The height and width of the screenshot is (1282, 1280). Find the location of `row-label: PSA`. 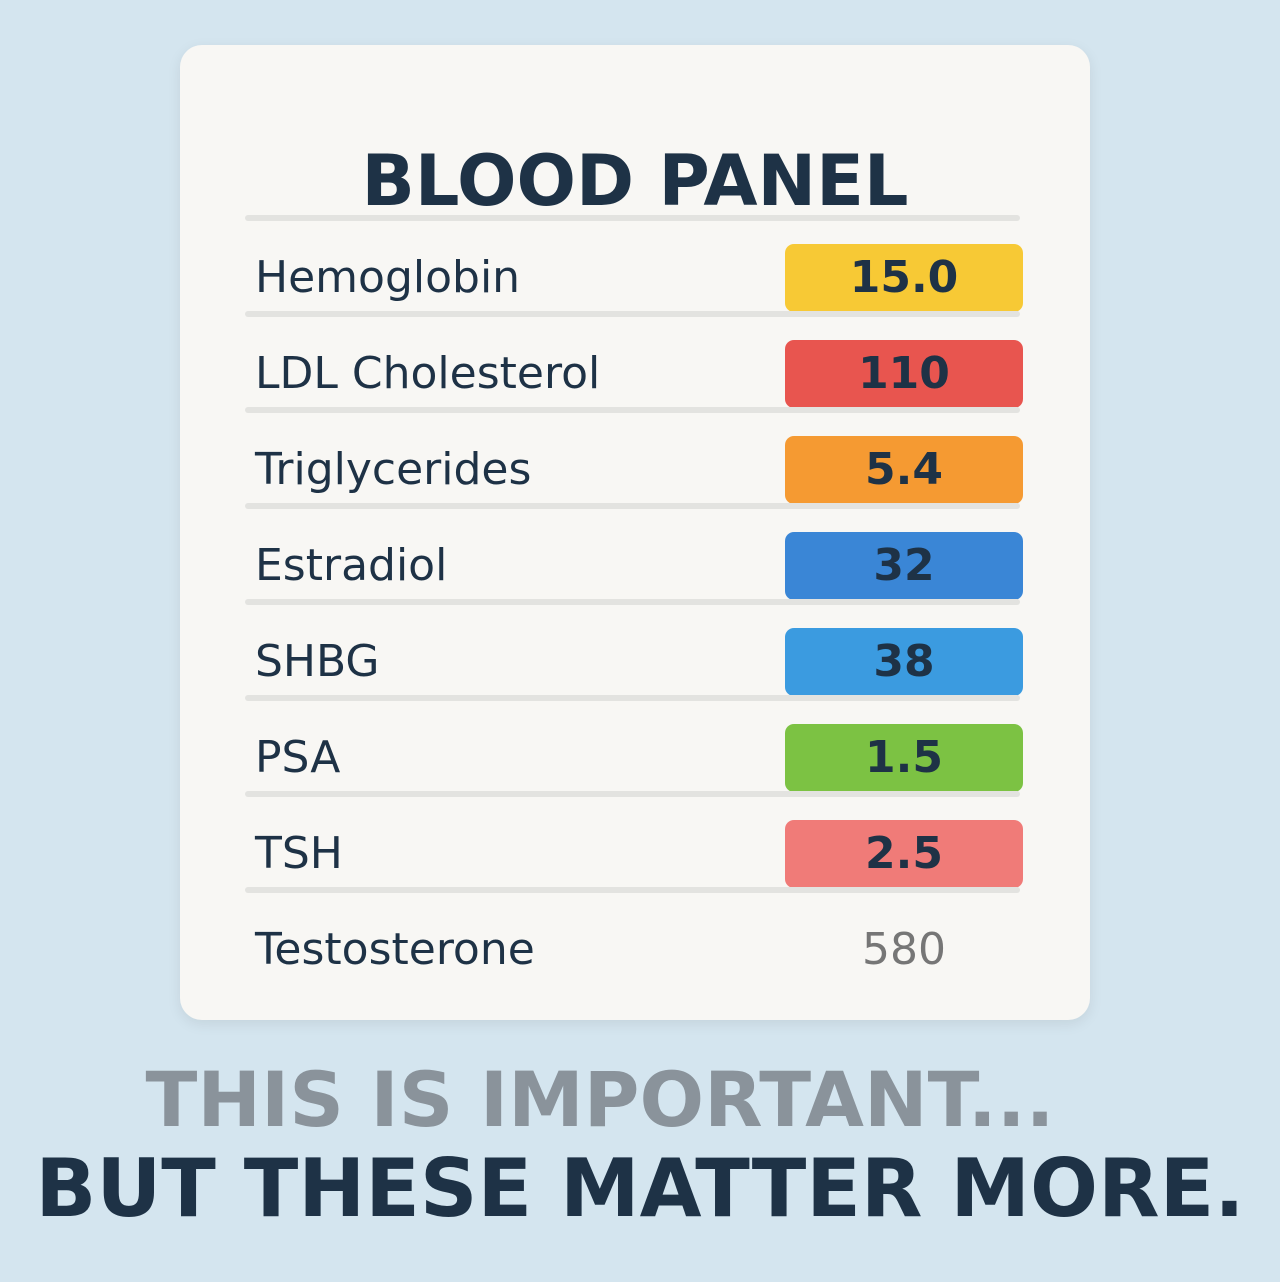

row-label: PSA is located at coordinates (298, 757).